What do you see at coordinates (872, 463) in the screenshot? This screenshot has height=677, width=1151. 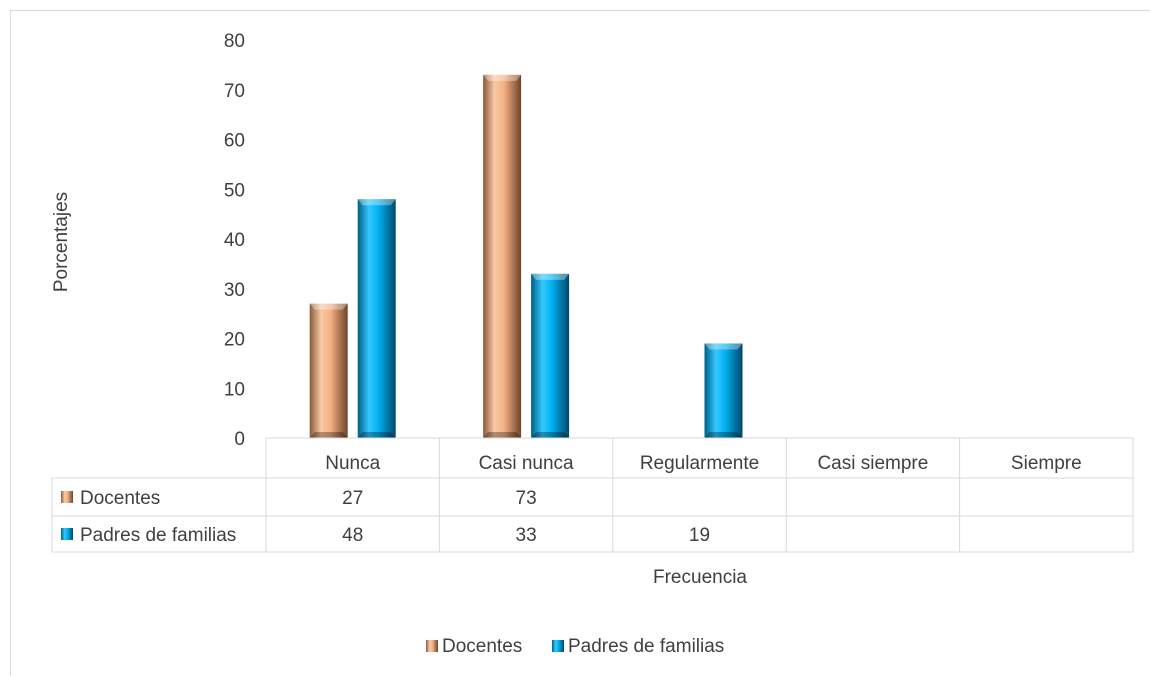 I see `x-tick-label: Casi siempre` at bounding box center [872, 463].